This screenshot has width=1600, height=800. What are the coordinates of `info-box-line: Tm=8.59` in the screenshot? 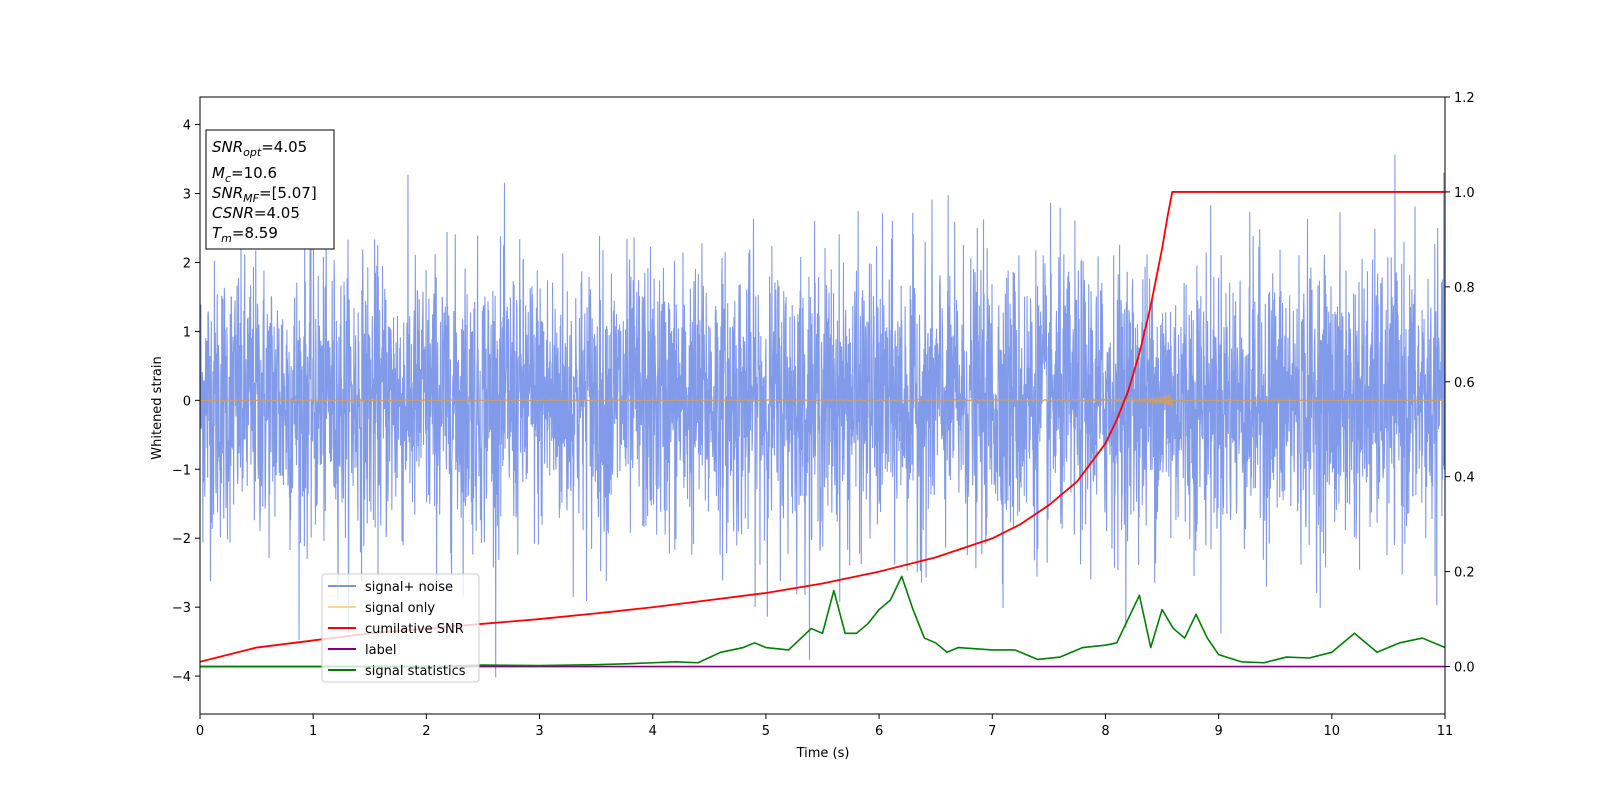 It's located at (245, 234).